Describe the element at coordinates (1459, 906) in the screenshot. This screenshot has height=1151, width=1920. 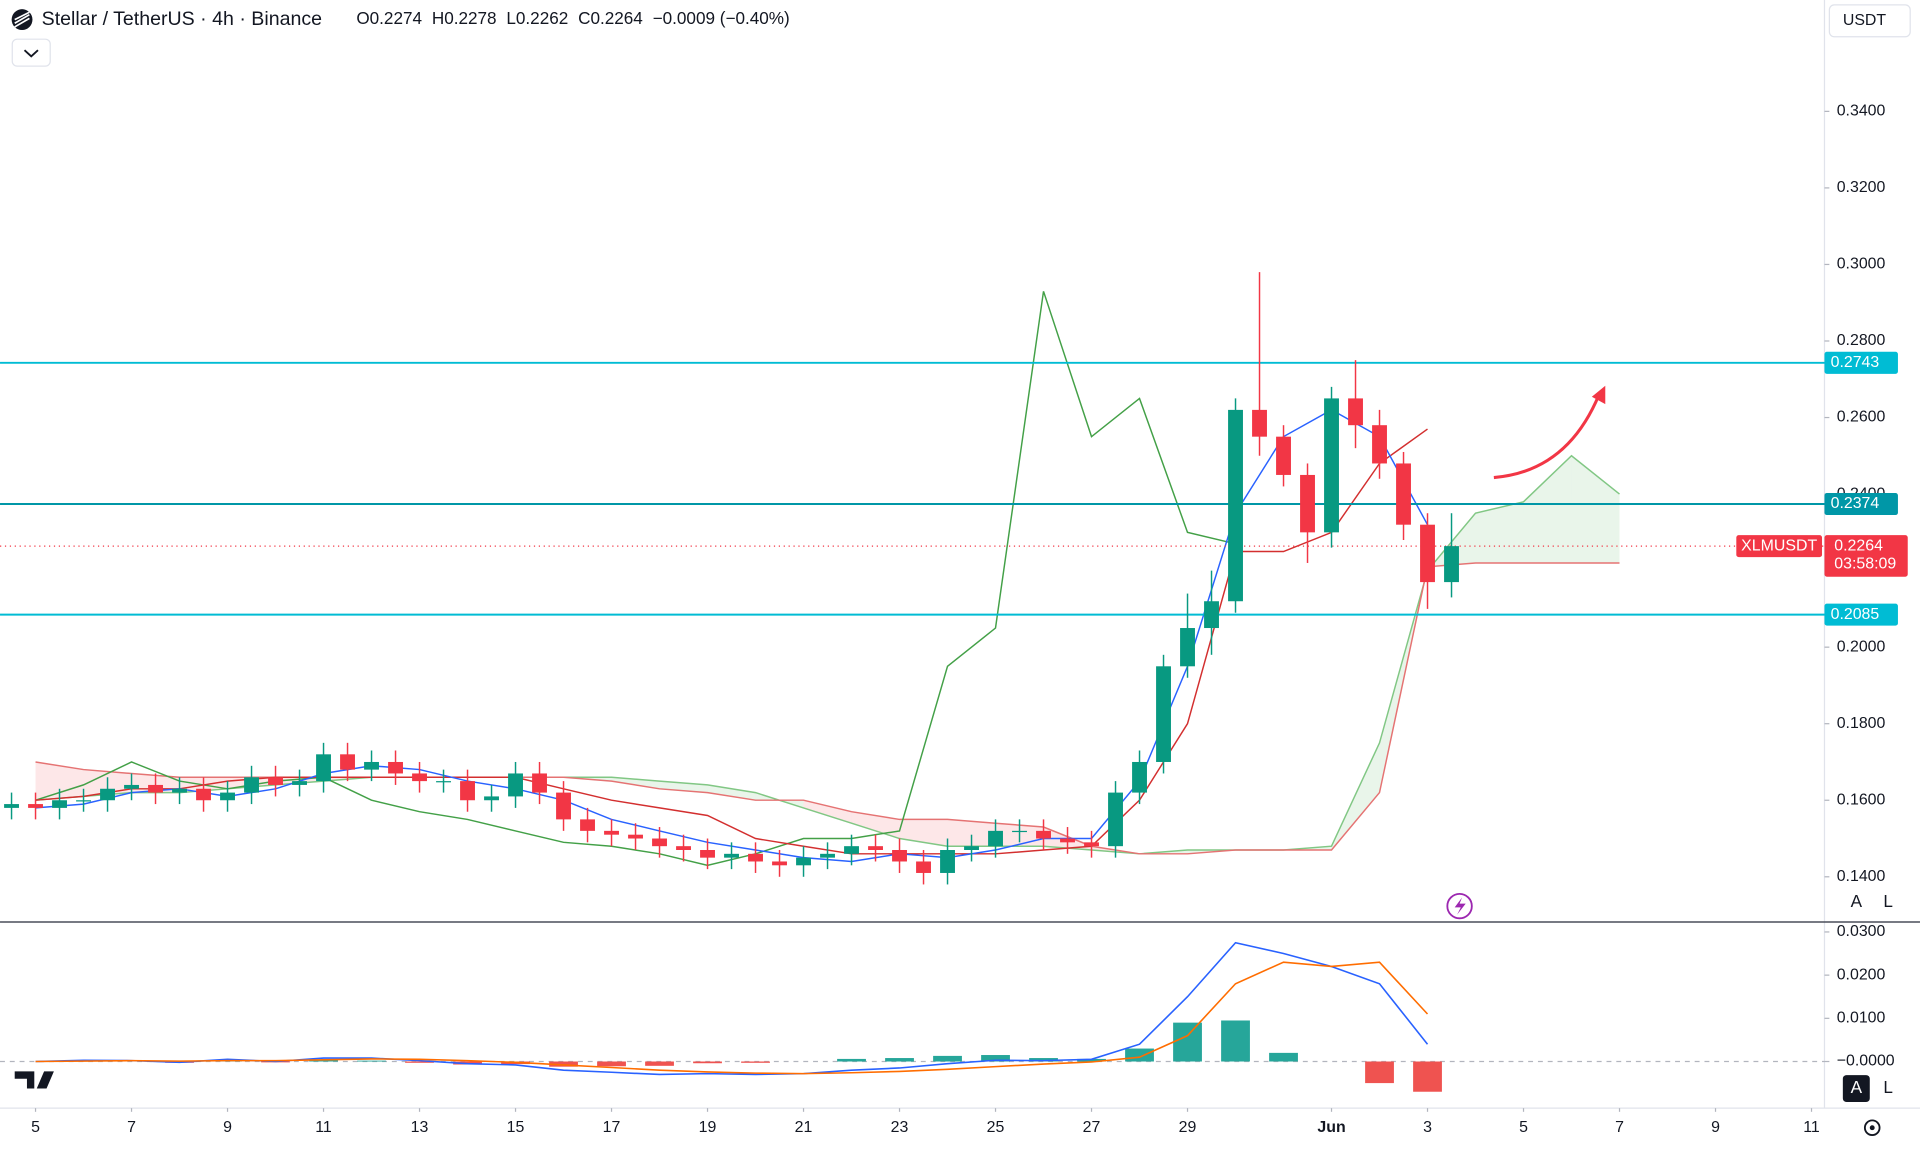
I see `events-icon` at that location.